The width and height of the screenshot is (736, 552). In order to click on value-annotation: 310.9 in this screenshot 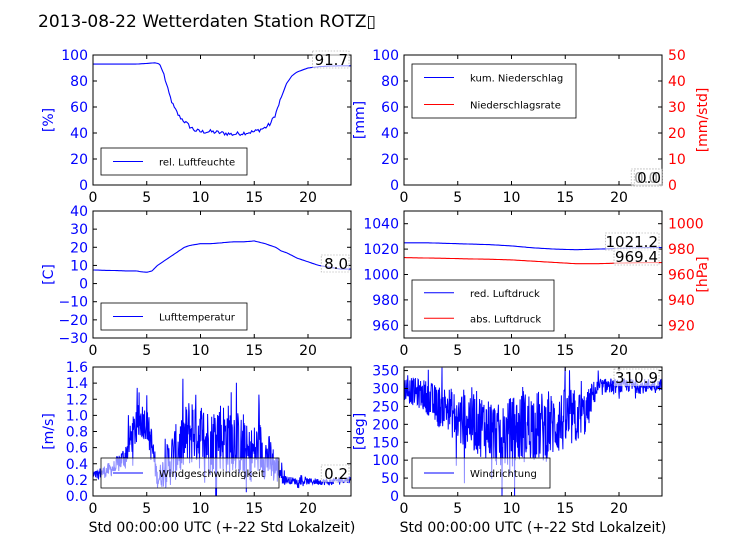, I will do `click(636, 377)`.